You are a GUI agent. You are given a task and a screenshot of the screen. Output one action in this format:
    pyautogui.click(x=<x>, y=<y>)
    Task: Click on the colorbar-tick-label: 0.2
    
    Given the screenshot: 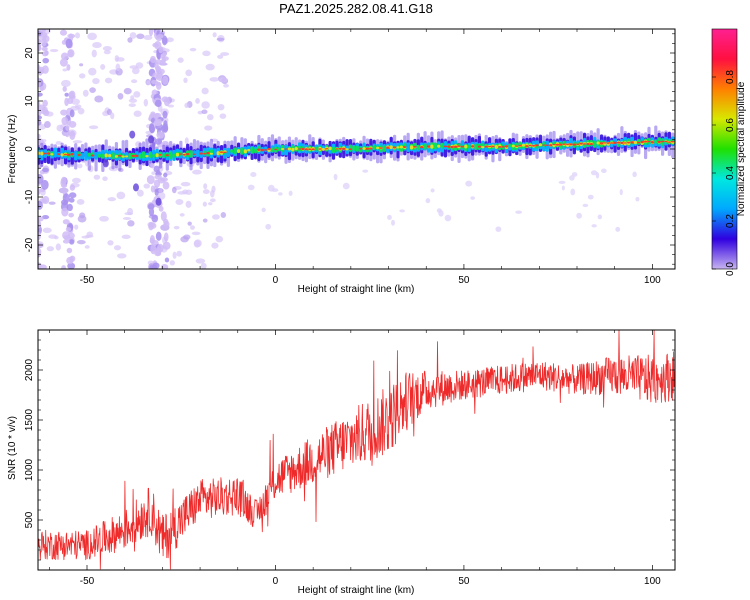 What is the action you would take?
    pyautogui.click(x=730, y=221)
    